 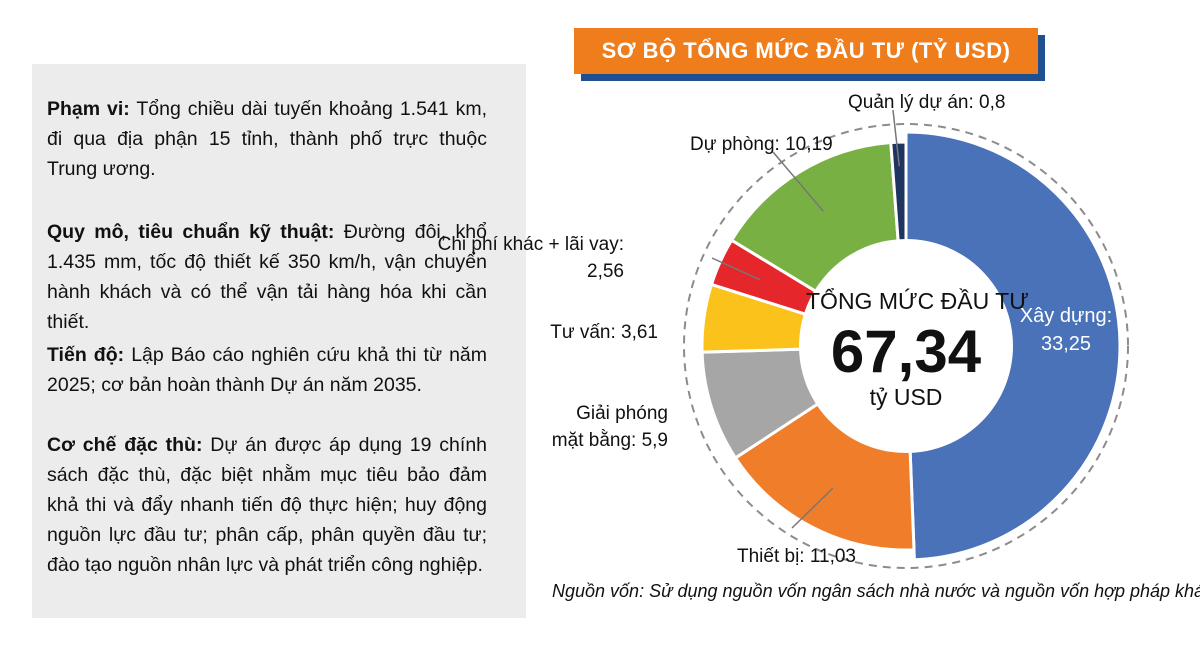 I want to click on slice-label-giai-phong-mat-bang-line1: Giải phóng, so click(x=622, y=413).